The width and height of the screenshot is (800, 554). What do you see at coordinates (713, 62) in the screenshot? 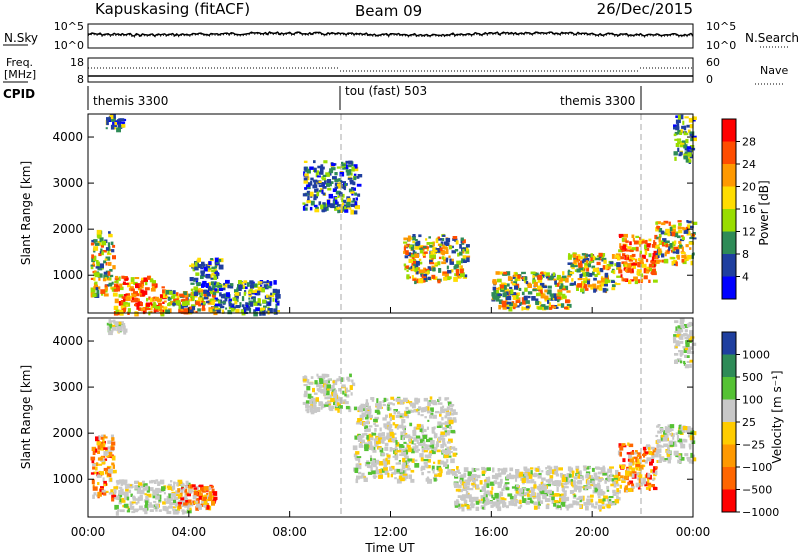
I see `freq-right-tick-top: 60` at bounding box center [713, 62].